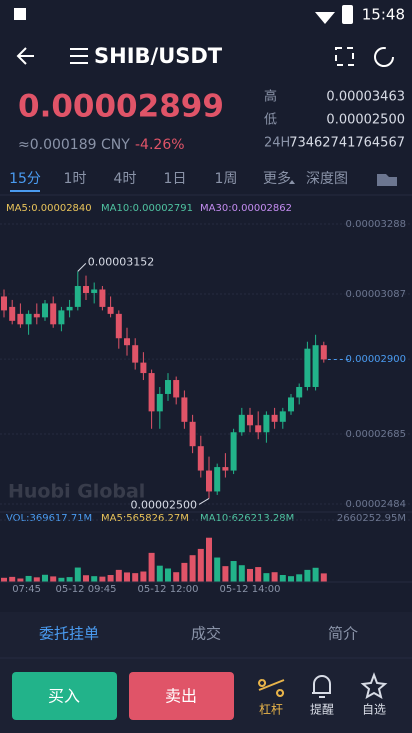 The width and height of the screenshot is (412, 733). Describe the element at coordinates (121, 261) in the screenshot. I see `max-label: 0.00003152` at that location.